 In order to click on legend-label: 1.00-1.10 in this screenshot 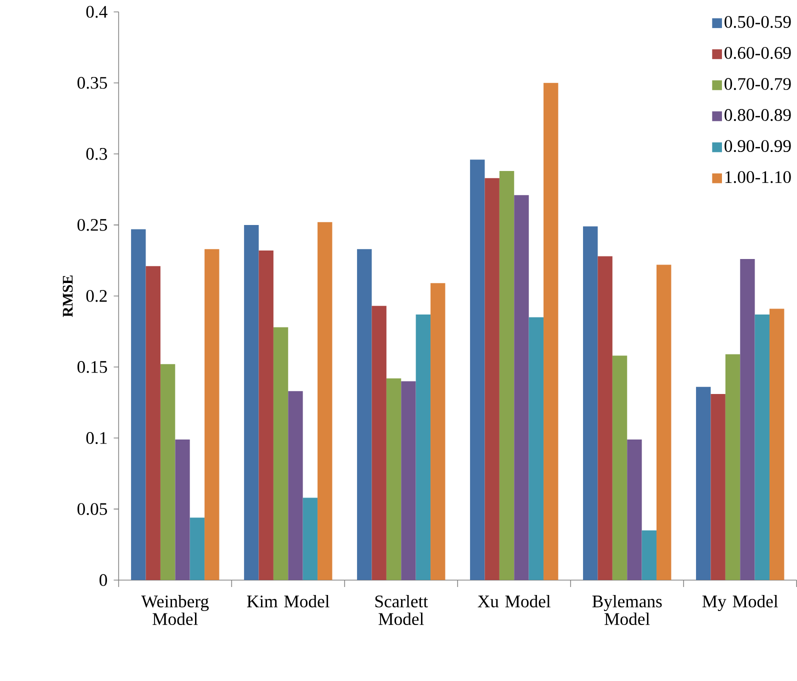, I will do `click(758, 177)`.